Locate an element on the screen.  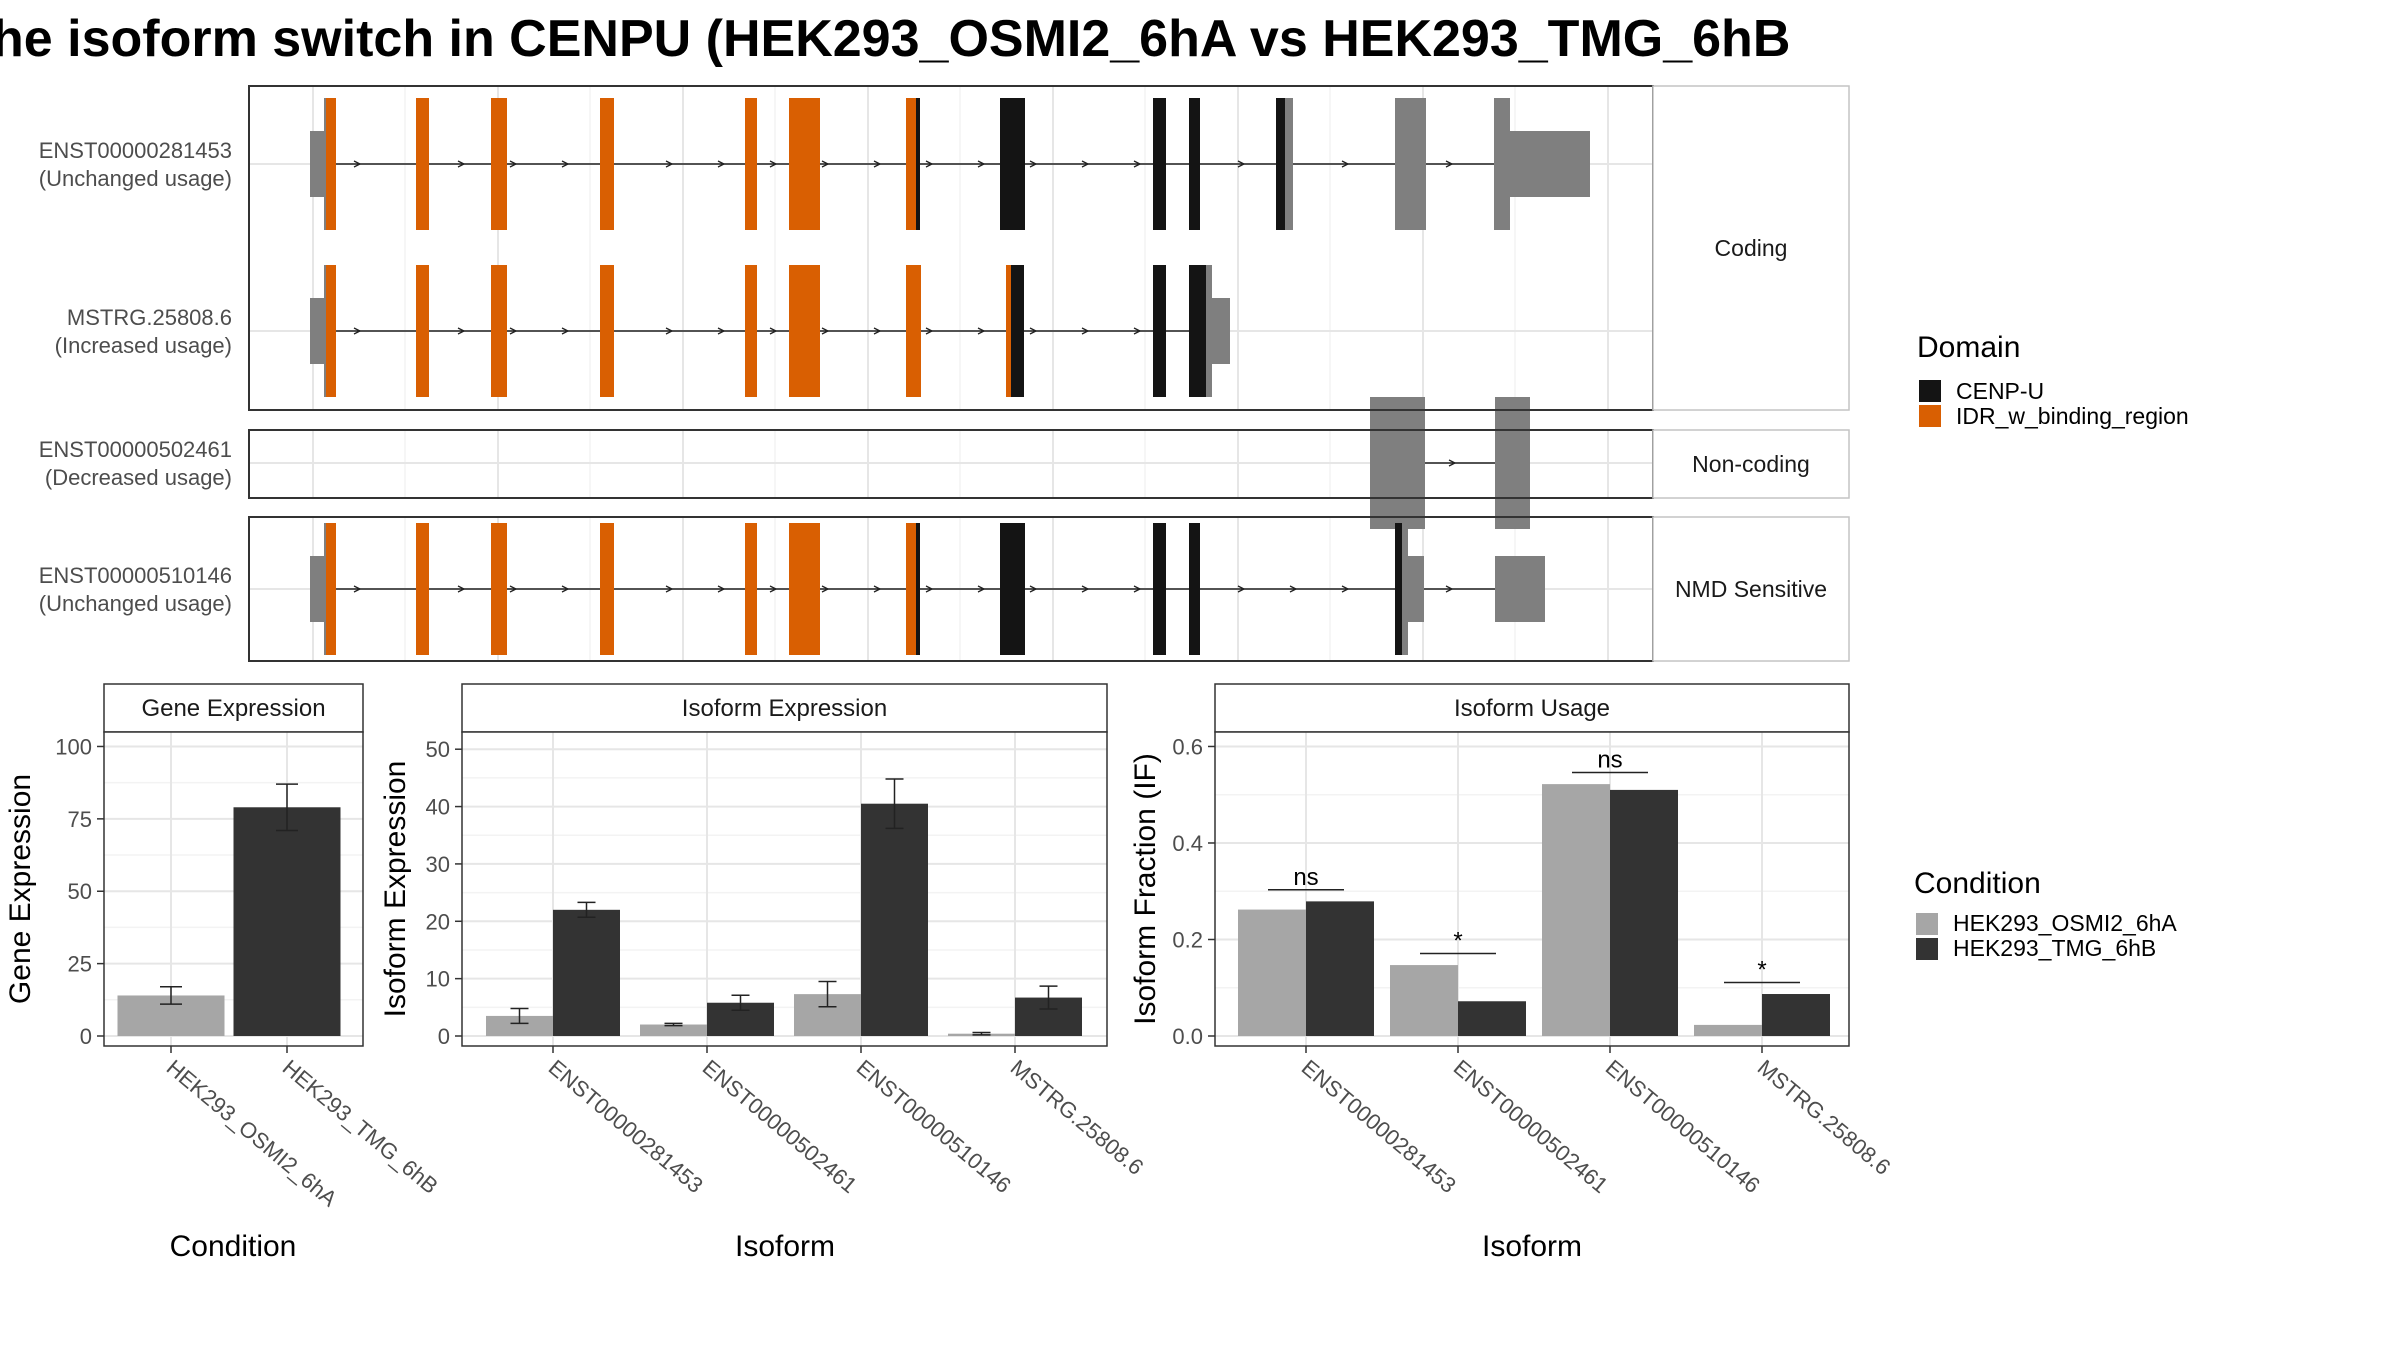
x-axis-title: Condition is located at coordinates (233, 1246).